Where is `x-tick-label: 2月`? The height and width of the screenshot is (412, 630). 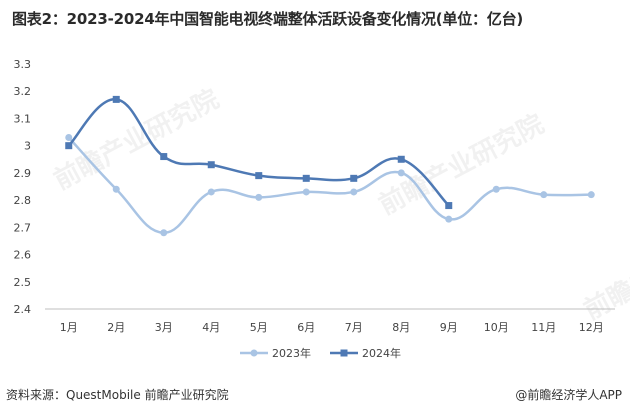 x-tick-label: 2月 is located at coordinates (116, 327).